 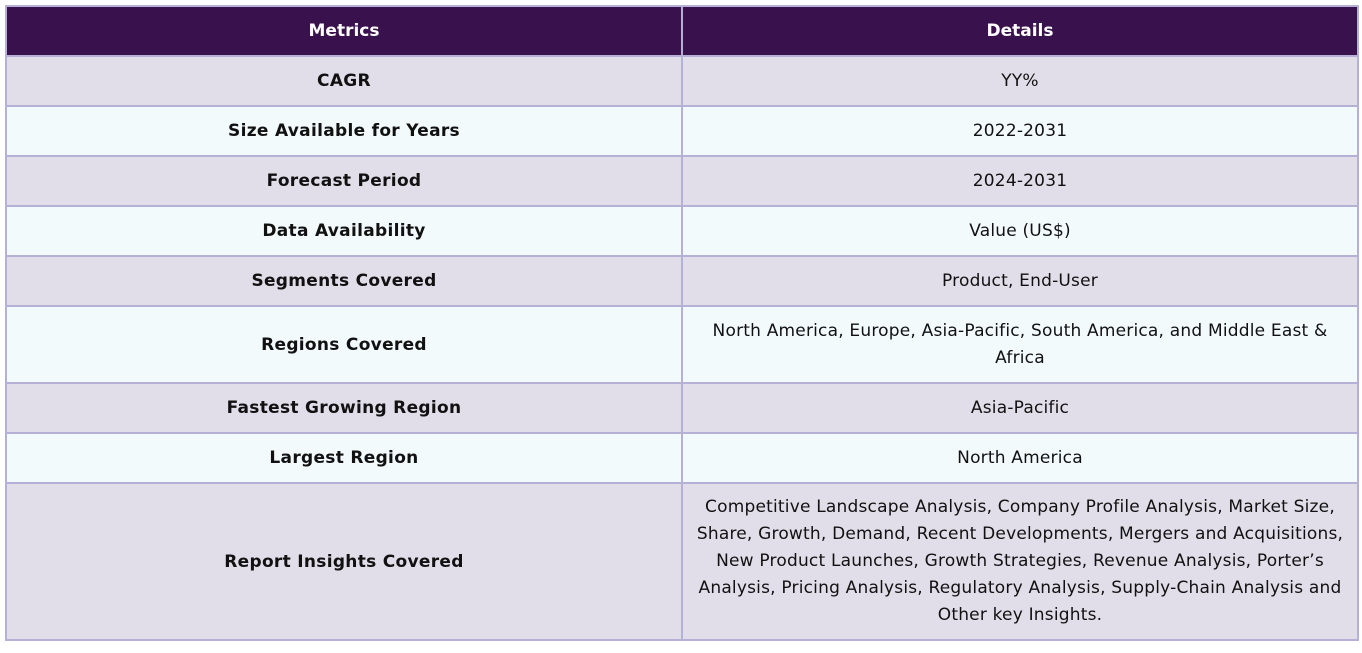 I want to click on metric-cell: Data Availability, so click(x=344, y=231).